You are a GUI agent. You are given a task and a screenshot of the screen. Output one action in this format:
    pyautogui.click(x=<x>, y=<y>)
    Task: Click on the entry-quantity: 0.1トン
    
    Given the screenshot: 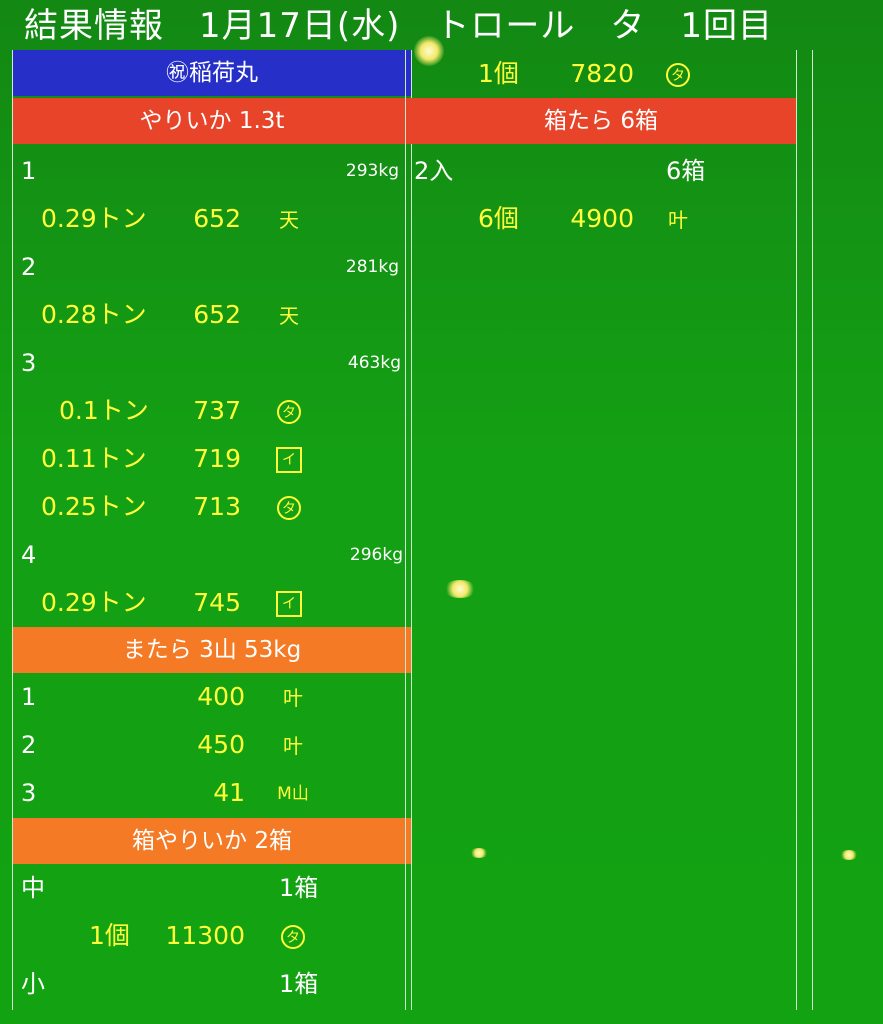 What is the action you would take?
    pyautogui.click(x=104, y=410)
    